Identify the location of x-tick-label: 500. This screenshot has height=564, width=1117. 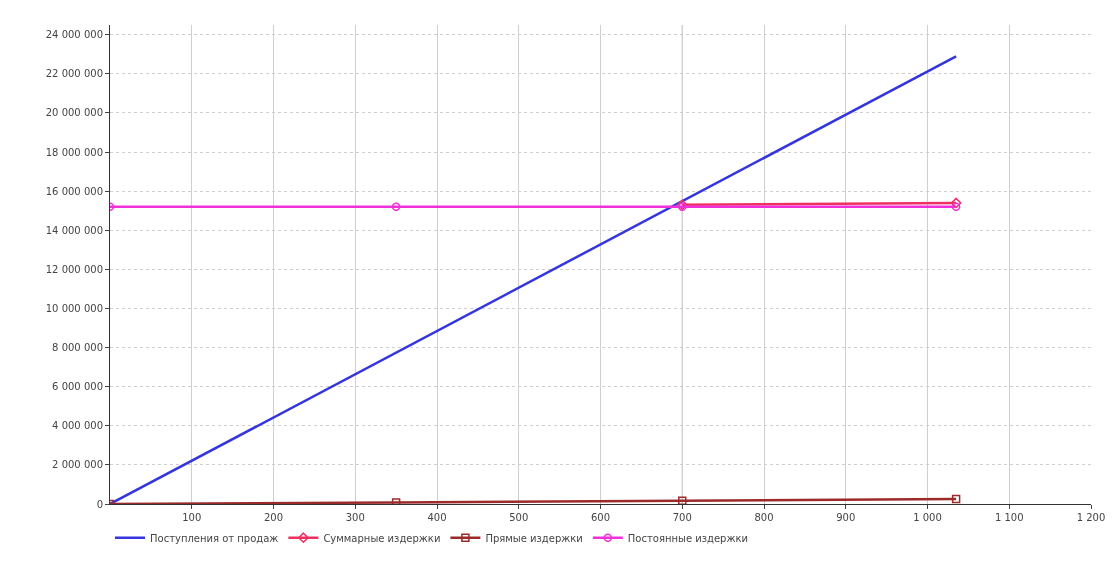
(519, 517).